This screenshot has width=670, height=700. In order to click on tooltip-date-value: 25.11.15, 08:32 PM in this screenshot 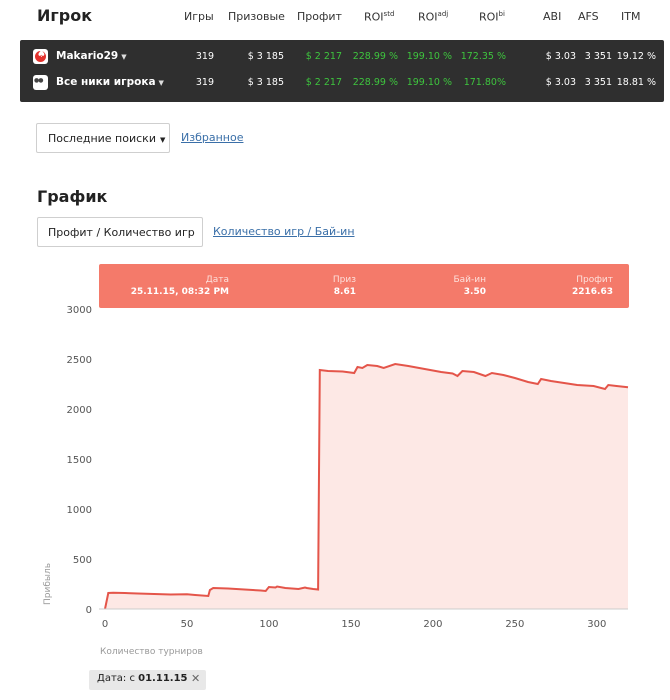, I will do `click(179, 292)`.